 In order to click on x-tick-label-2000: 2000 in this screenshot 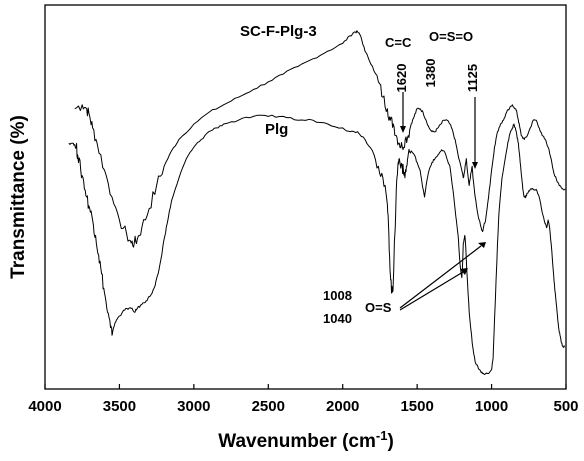, I will do `click(342, 406)`.